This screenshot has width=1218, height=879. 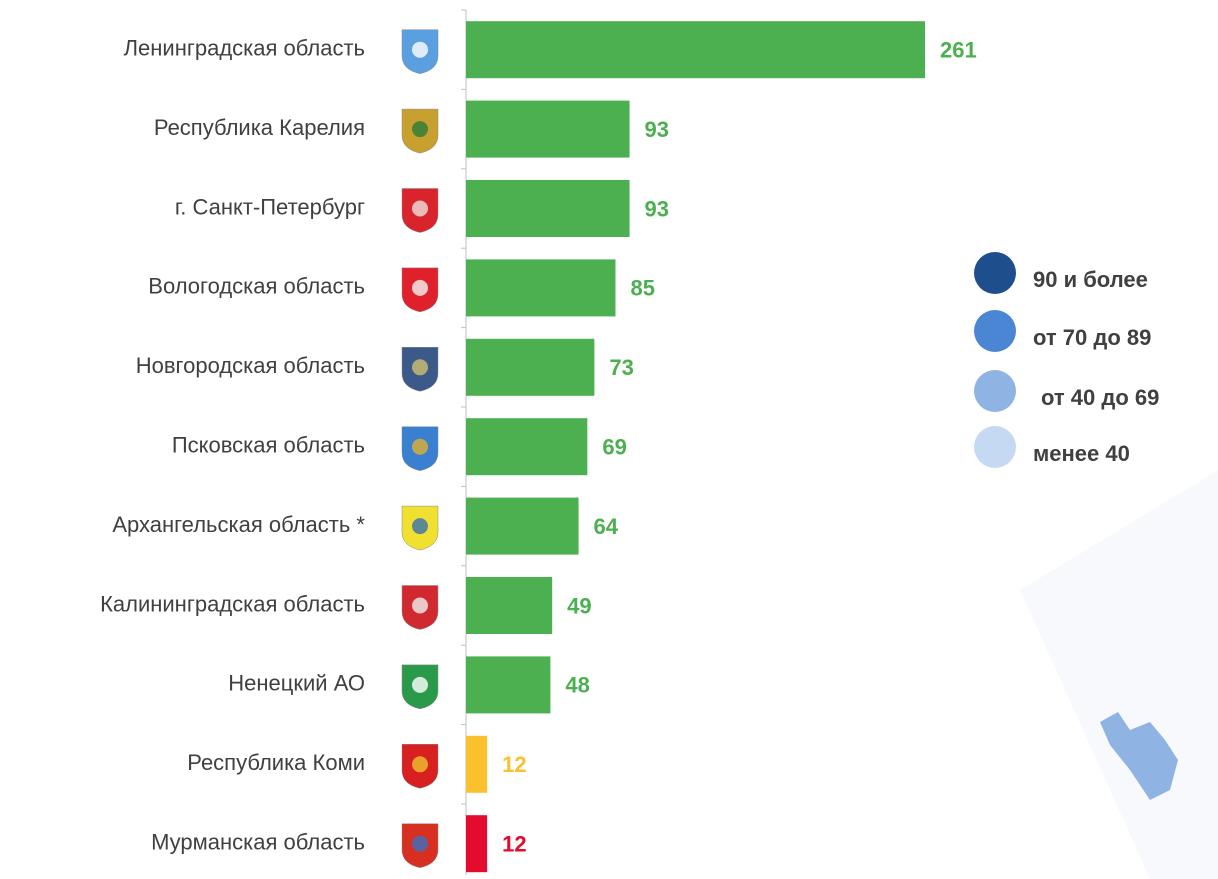 I want to click on legend-label: 90 и более, so click(x=1090, y=279).